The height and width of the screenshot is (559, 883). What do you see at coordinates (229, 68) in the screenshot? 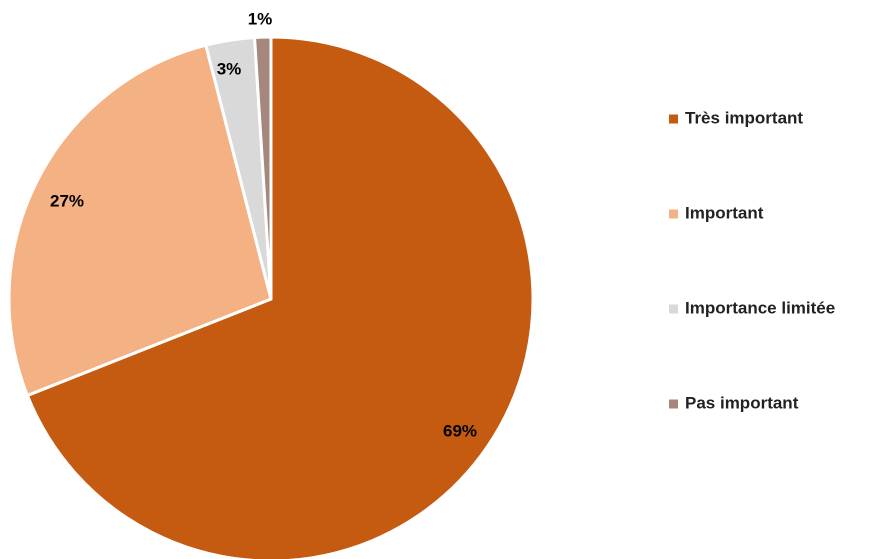
I see `data-label-importance-limitee: 3%` at bounding box center [229, 68].